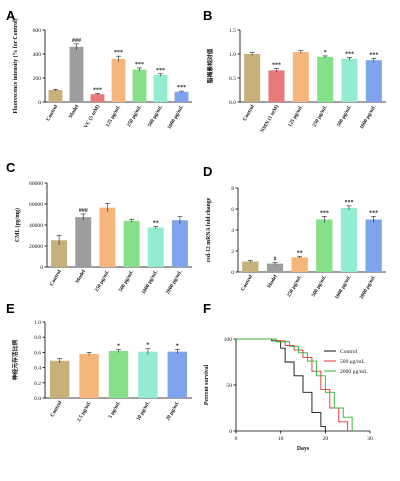 Image resolution: width=400 pixels, height=481 pixels. Describe the element at coordinates (37, 399) in the screenshot. I see `y-tick-label: 0.0` at that location.